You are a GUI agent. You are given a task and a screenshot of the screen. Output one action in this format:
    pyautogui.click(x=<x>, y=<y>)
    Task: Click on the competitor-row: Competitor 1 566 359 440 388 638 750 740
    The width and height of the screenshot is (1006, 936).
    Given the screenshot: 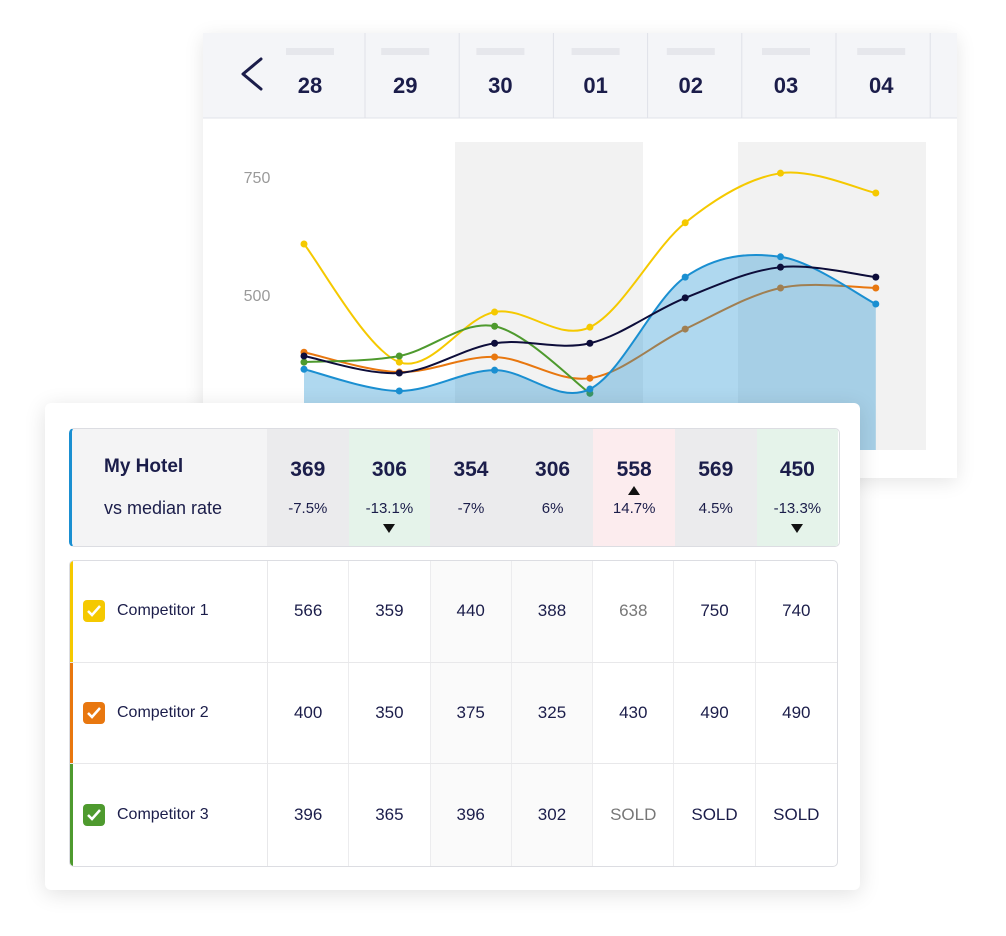 What is the action you would take?
    pyautogui.click(x=453, y=612)
    